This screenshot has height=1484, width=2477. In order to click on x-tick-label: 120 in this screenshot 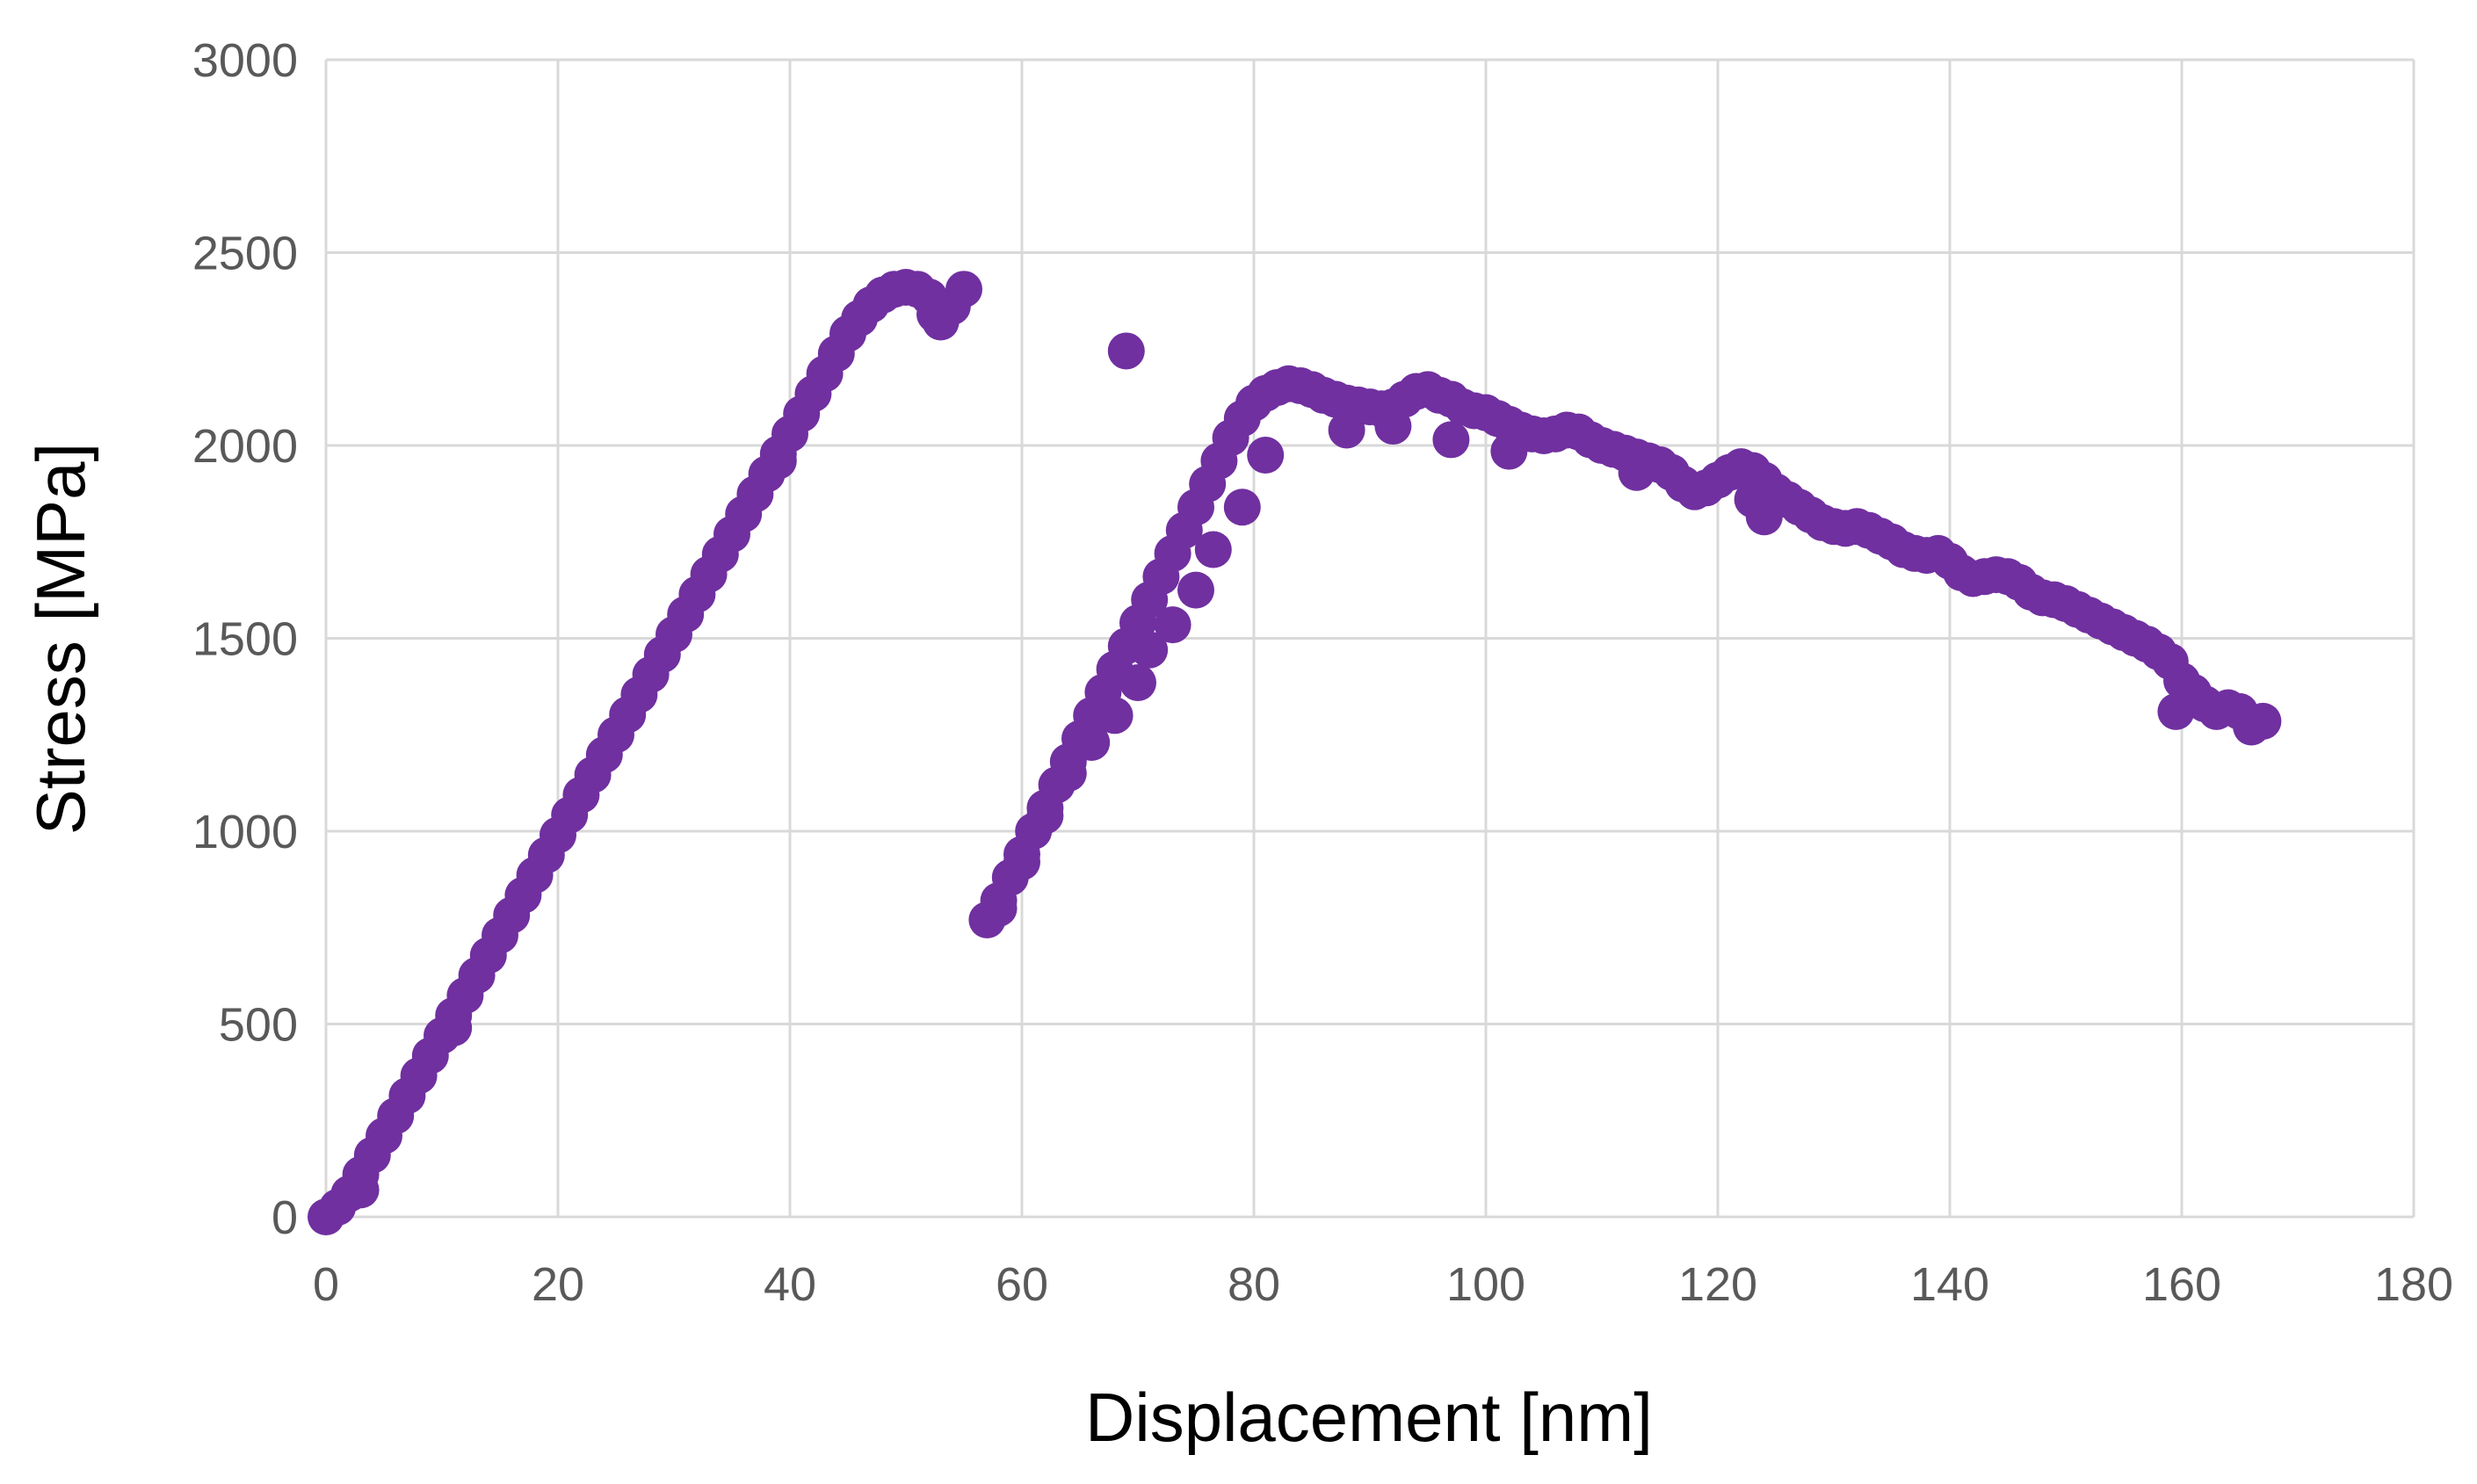, I will do `click(1718, 1285)`.